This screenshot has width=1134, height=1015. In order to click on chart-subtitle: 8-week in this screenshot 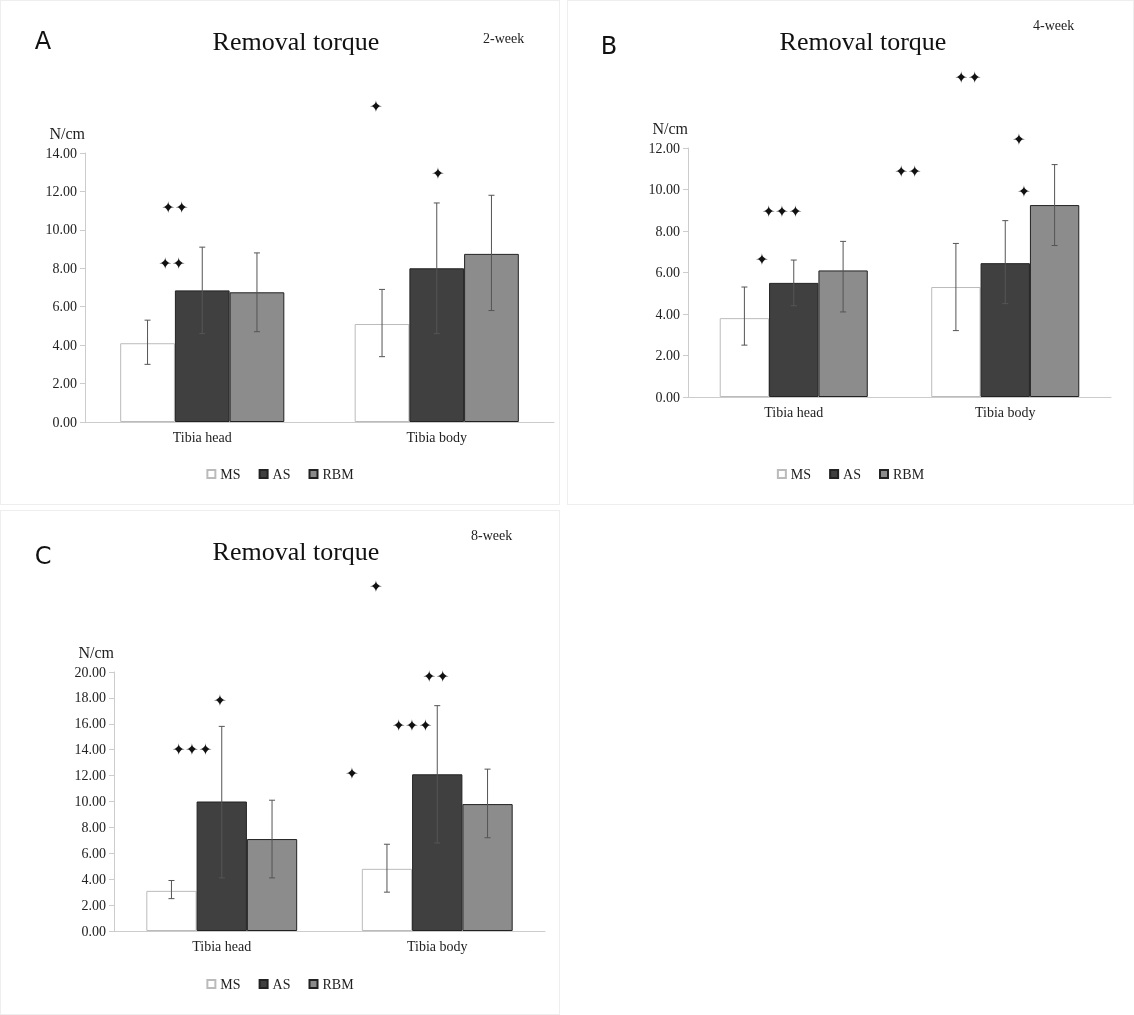, I will do `click(492, 535)`.